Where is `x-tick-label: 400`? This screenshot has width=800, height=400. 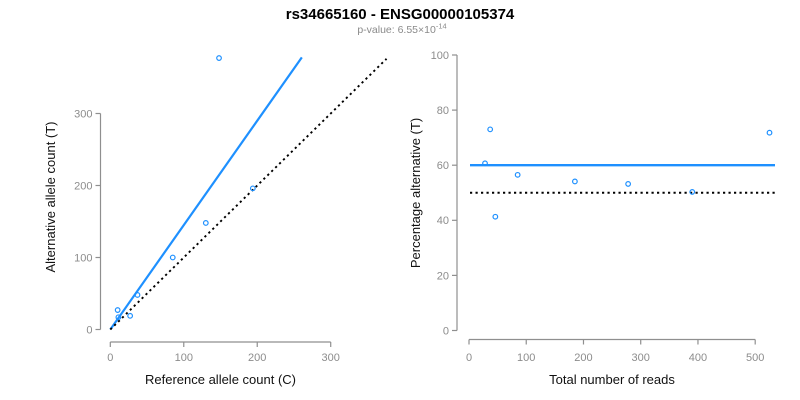 x-tick-label: 400 is located at coordinates (698, 358).